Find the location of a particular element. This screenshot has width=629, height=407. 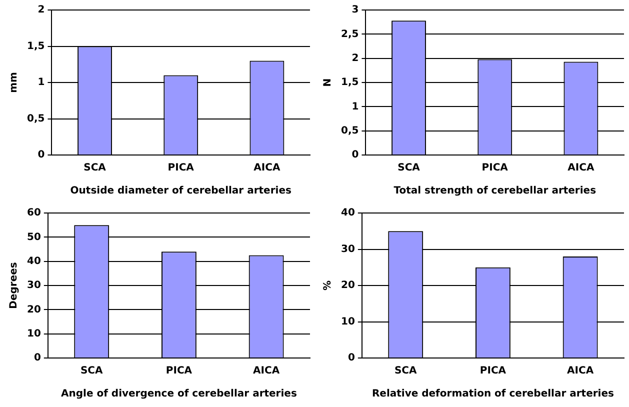

x-axis-title: Outside diameter of cerebellar arteries is located at coordinates (181, 191).